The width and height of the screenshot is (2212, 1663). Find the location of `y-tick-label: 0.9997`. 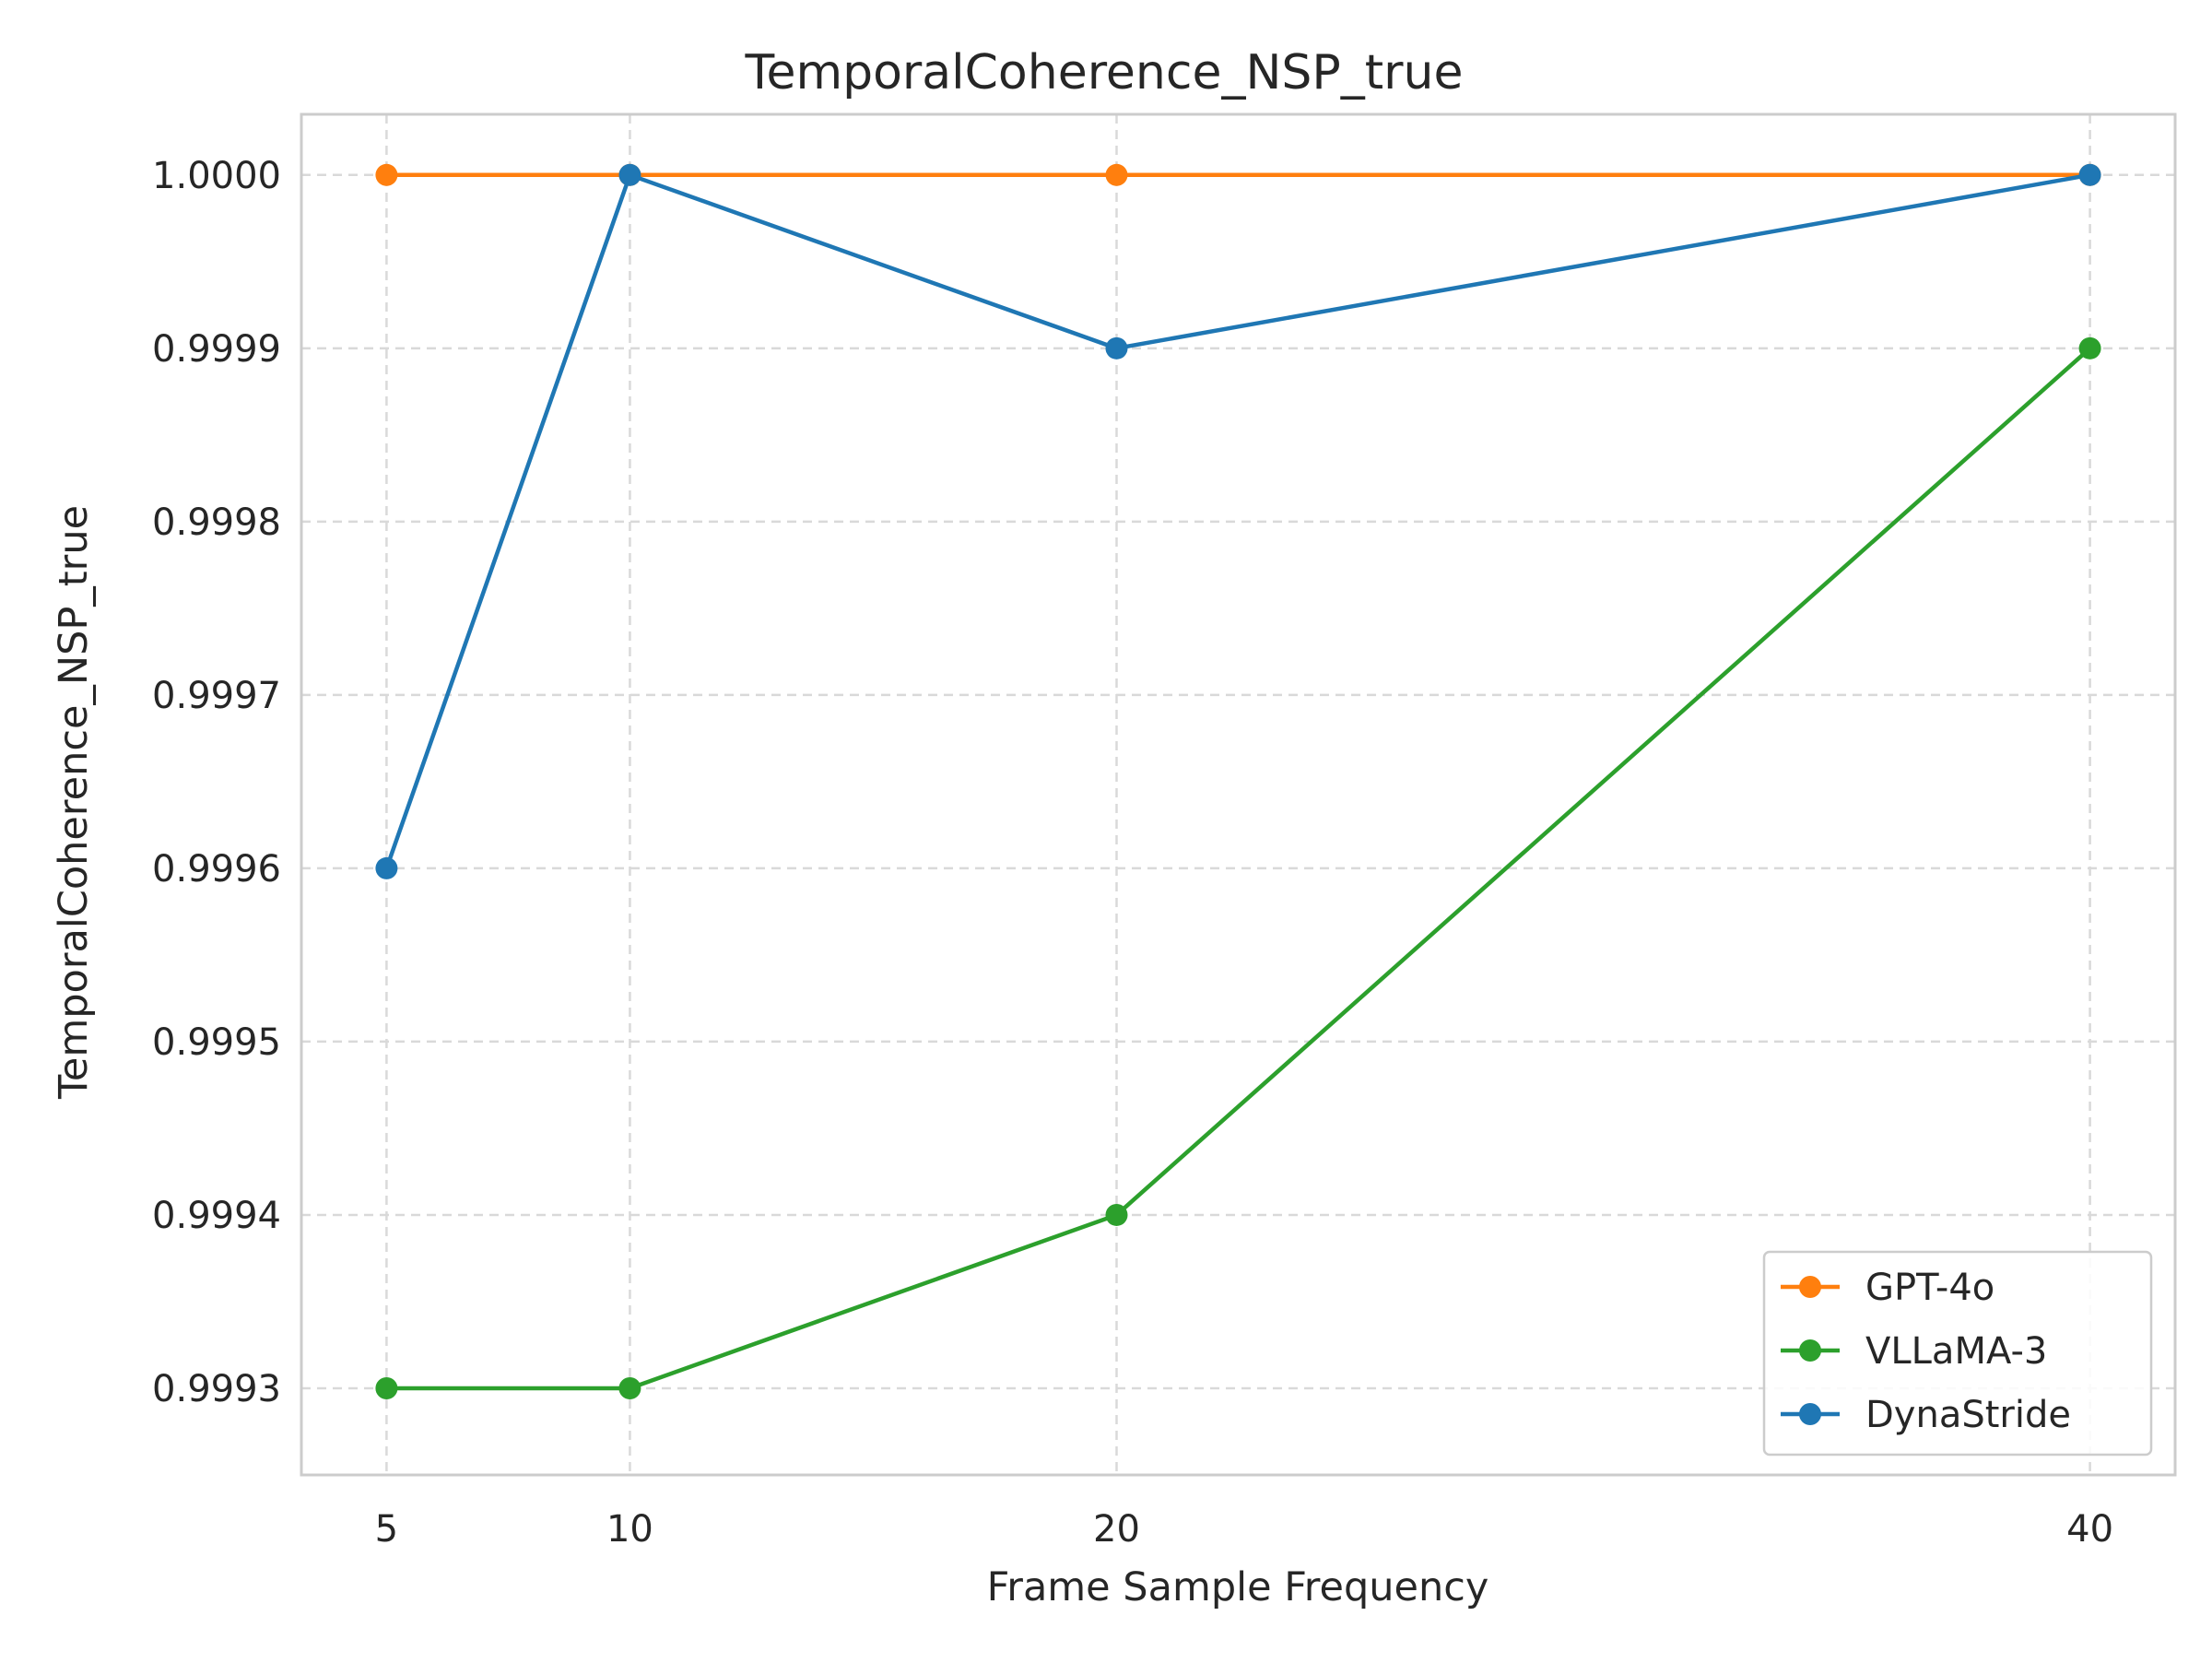

y-tick-label: 0.9997 is located at coordinates (216, 696).